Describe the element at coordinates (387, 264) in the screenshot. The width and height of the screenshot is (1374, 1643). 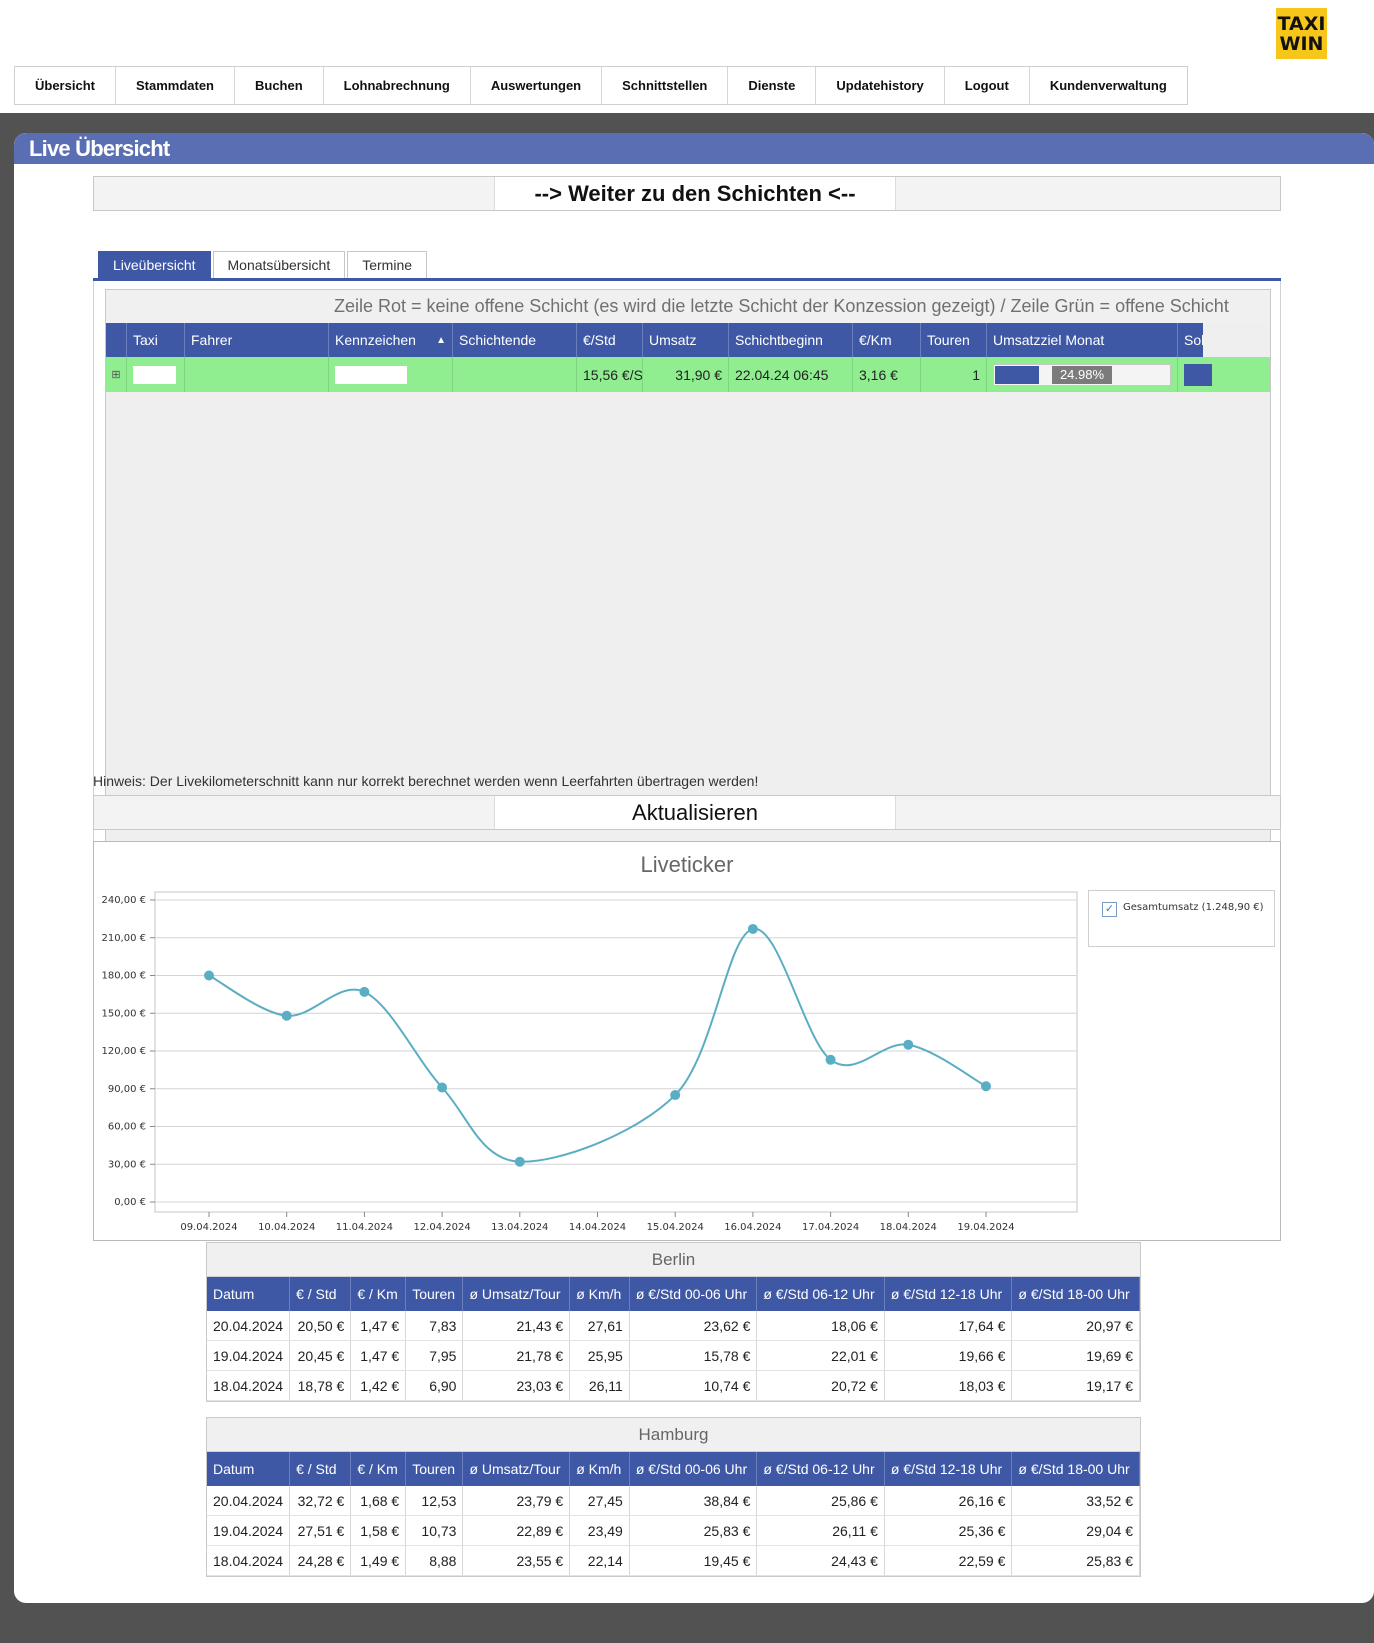
I see `tab-termine: Termine` at that location.